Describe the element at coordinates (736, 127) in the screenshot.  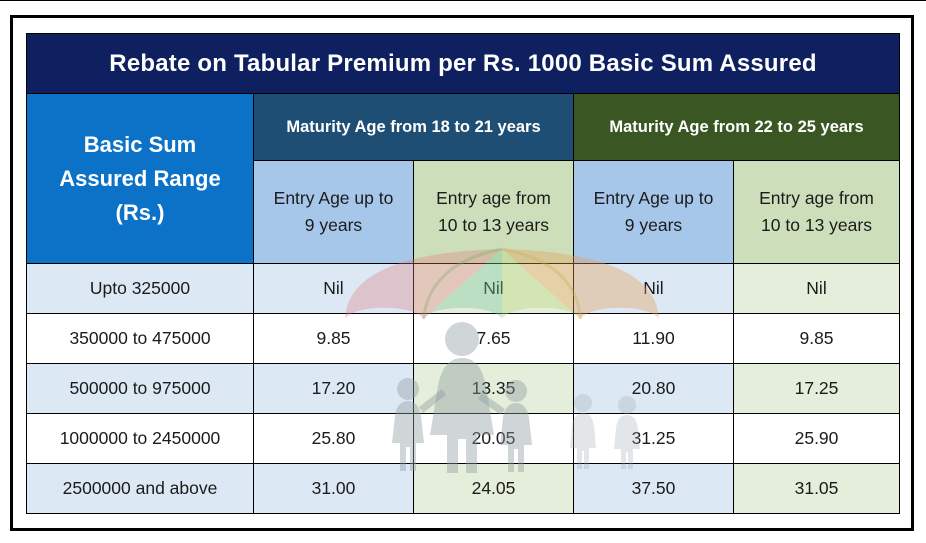
I see `group-header-maturity-22-25: Maturity Age from 22 to 25 years` at that location.